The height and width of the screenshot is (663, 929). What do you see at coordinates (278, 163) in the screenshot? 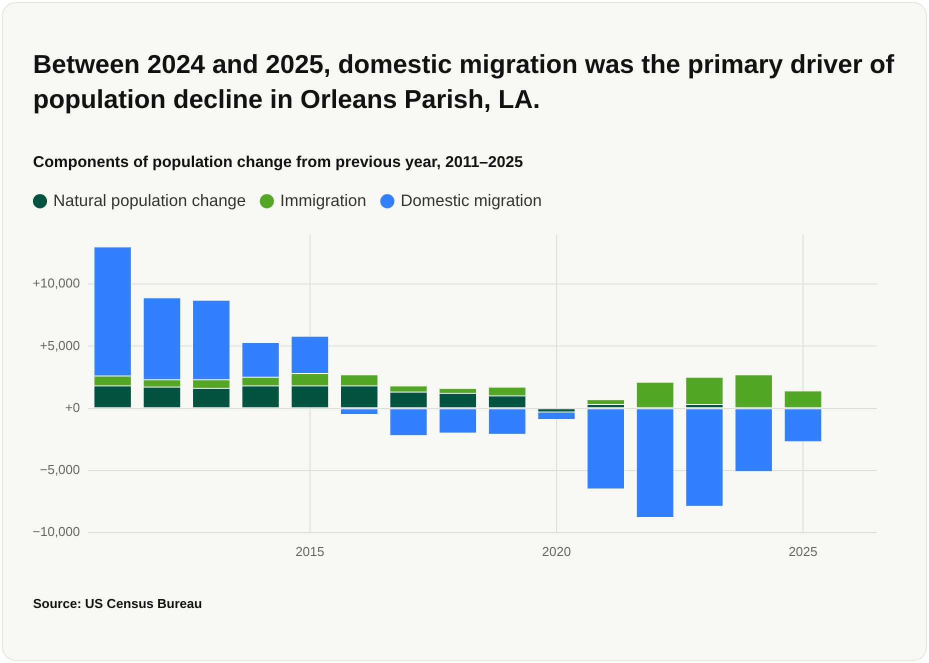
I see `chart-subtitle: Components of population change from previous year, 2011–2025` at bounding box center [278, 163].